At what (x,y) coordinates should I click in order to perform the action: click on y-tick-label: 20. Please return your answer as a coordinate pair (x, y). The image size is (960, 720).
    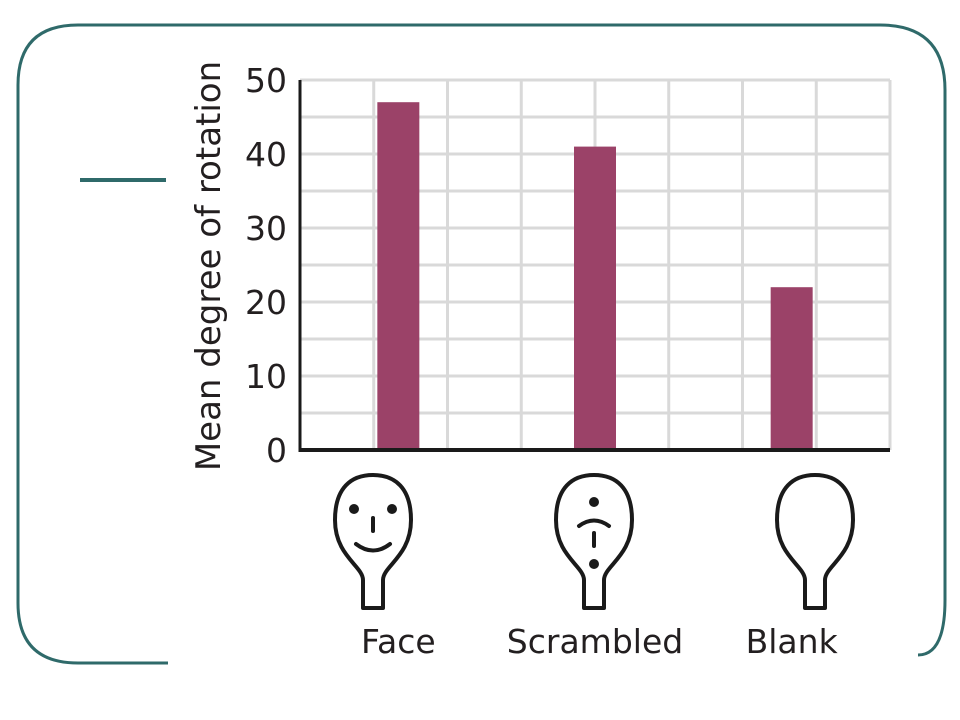
    Looking at the image, I should click on (266, 302).